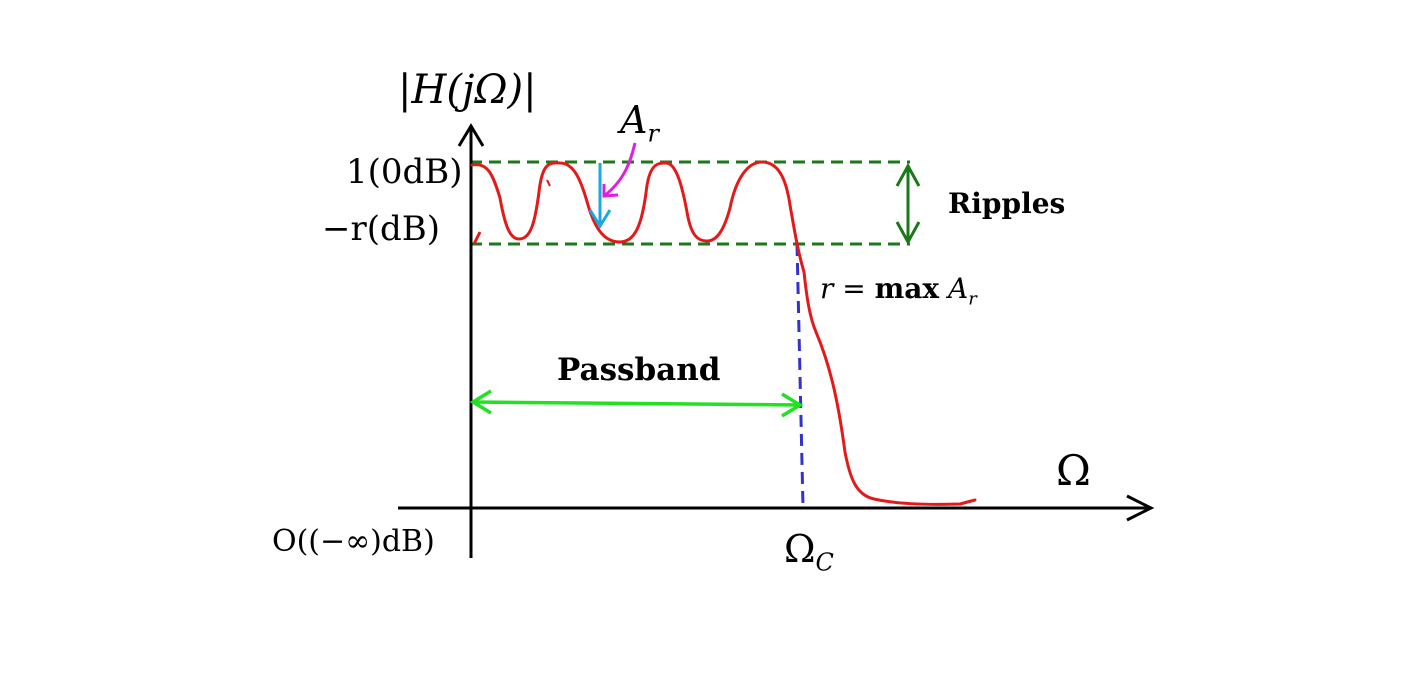 The height and width of the screenshot is (687, 1414). What do you see at coordinates (353, 541) in the screenshot?
I see `origin-label: O((−∞)dB)` at bounding box center [353, 541].